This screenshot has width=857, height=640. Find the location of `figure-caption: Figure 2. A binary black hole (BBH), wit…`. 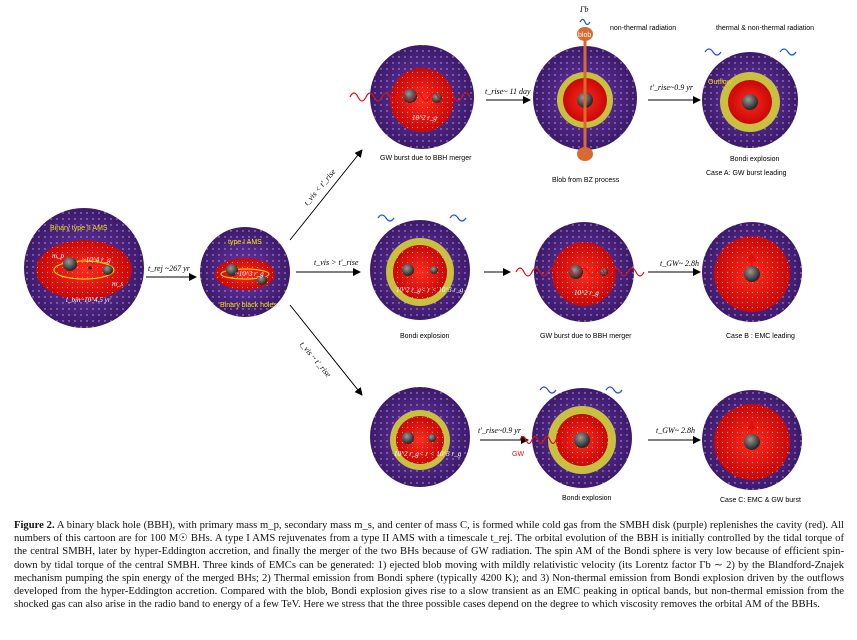

figure-caption: Figure 2. A binary black hole (BBH), wit… is located at coordinates (429, 565).